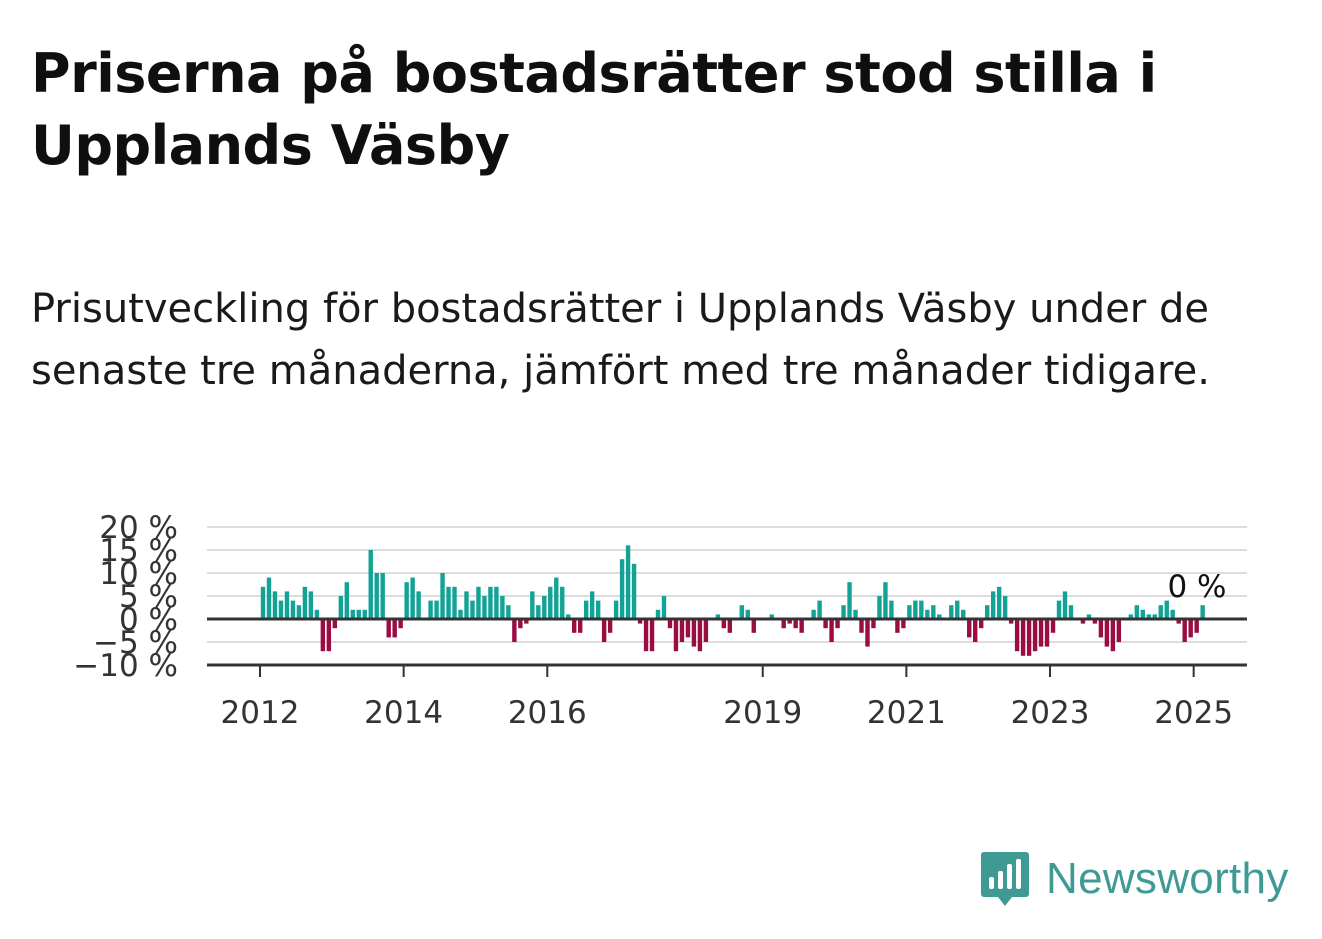 The width and height of the screenshot is (1322, 939). What do you see at coordinates (148, 620) in the screenshot?
I see `y-tick-label: 0 %` at bounding box center [148, 620].